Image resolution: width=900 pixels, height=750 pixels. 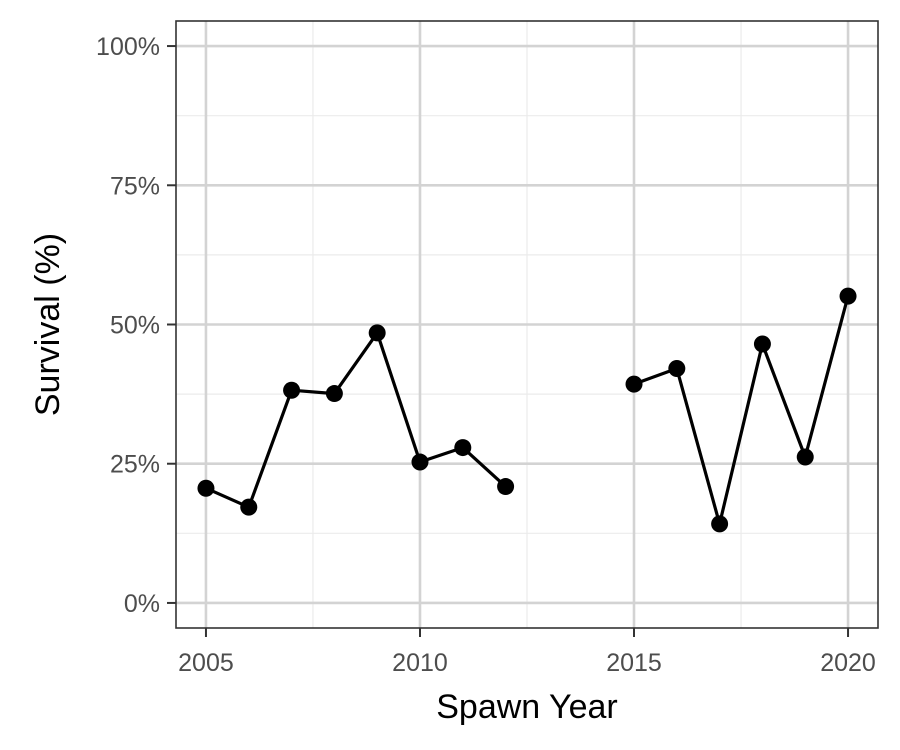 I want to click on y-tick-label: 75%, so click(x=135, y=186).